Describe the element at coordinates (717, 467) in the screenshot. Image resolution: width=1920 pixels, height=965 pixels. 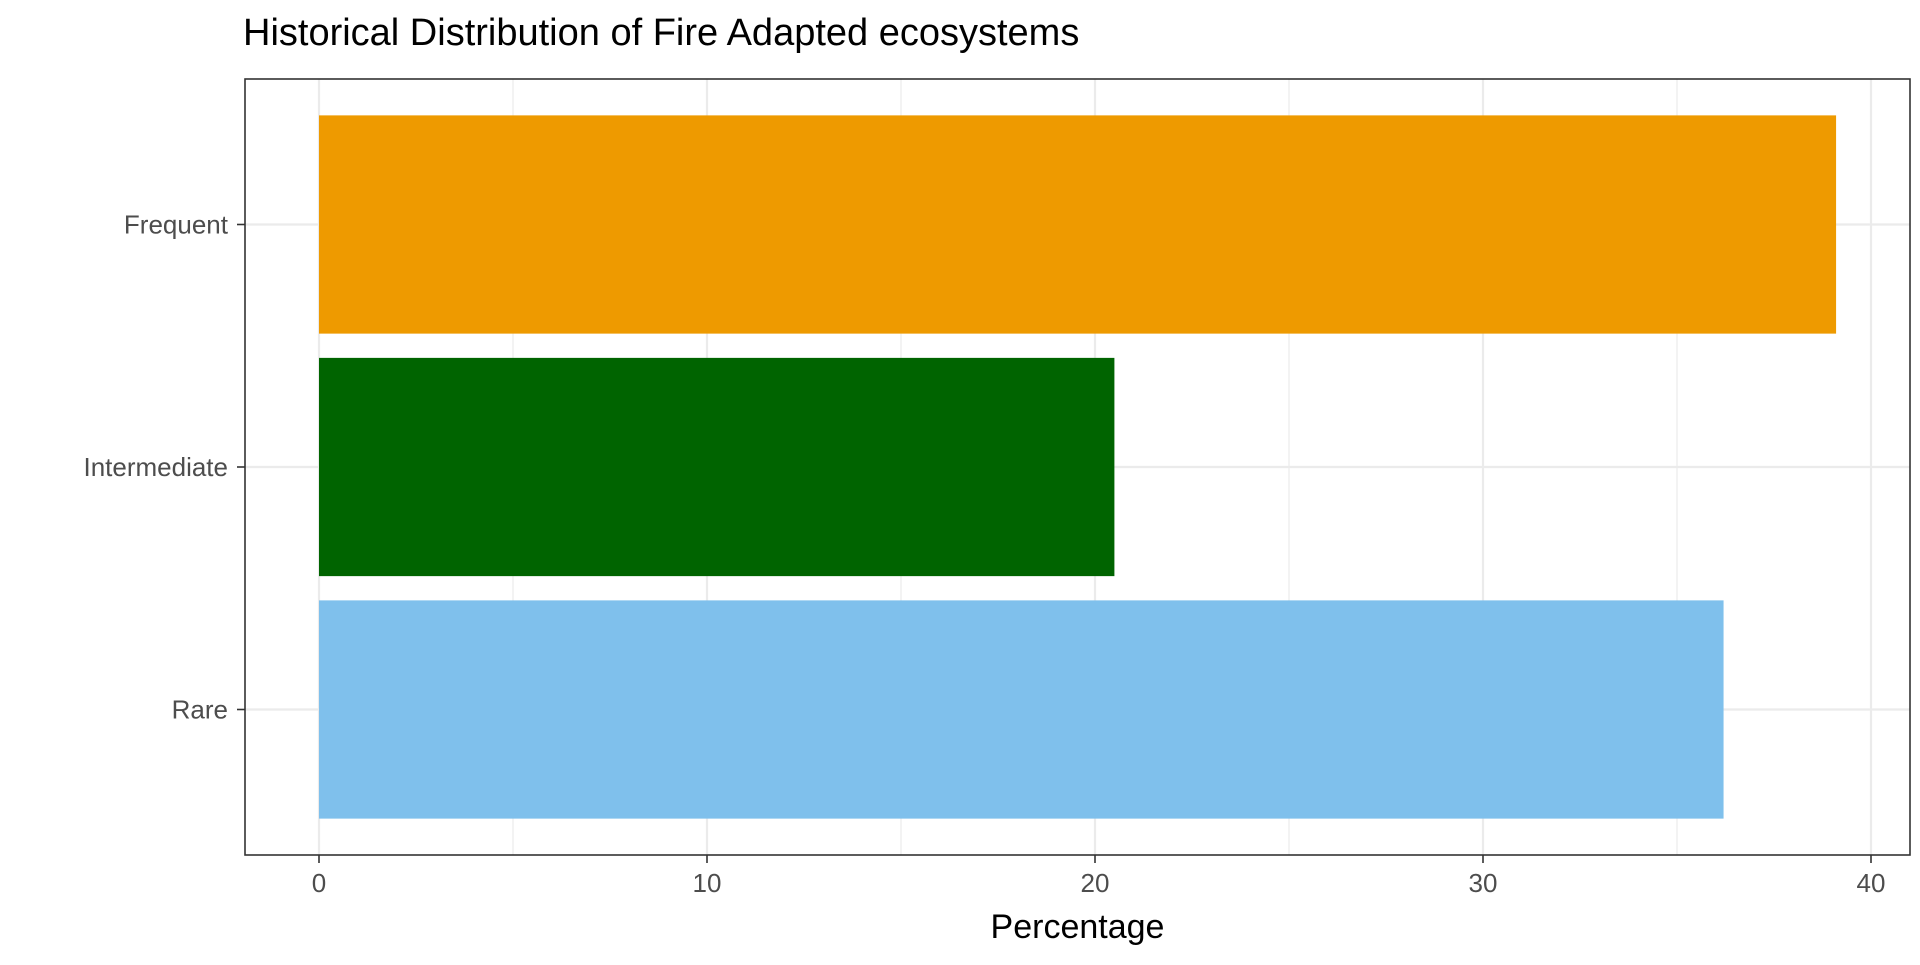
I see `bar-intermediate` at that location.